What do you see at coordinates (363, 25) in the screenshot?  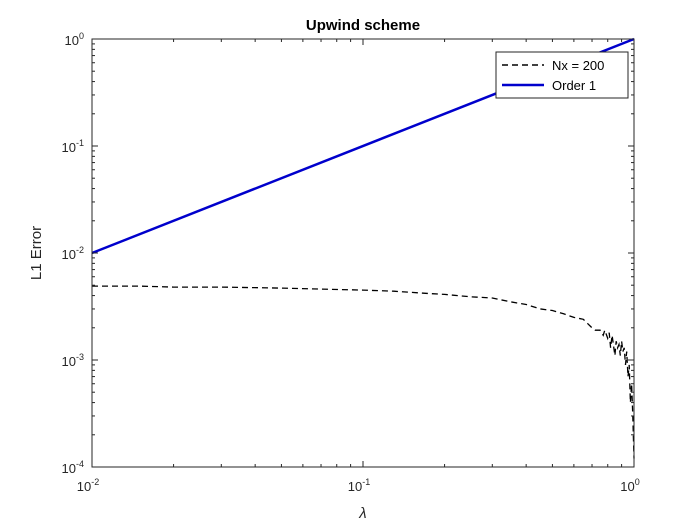 I see `chart-title: Upwind scheme` at bounding box center [363, 25].